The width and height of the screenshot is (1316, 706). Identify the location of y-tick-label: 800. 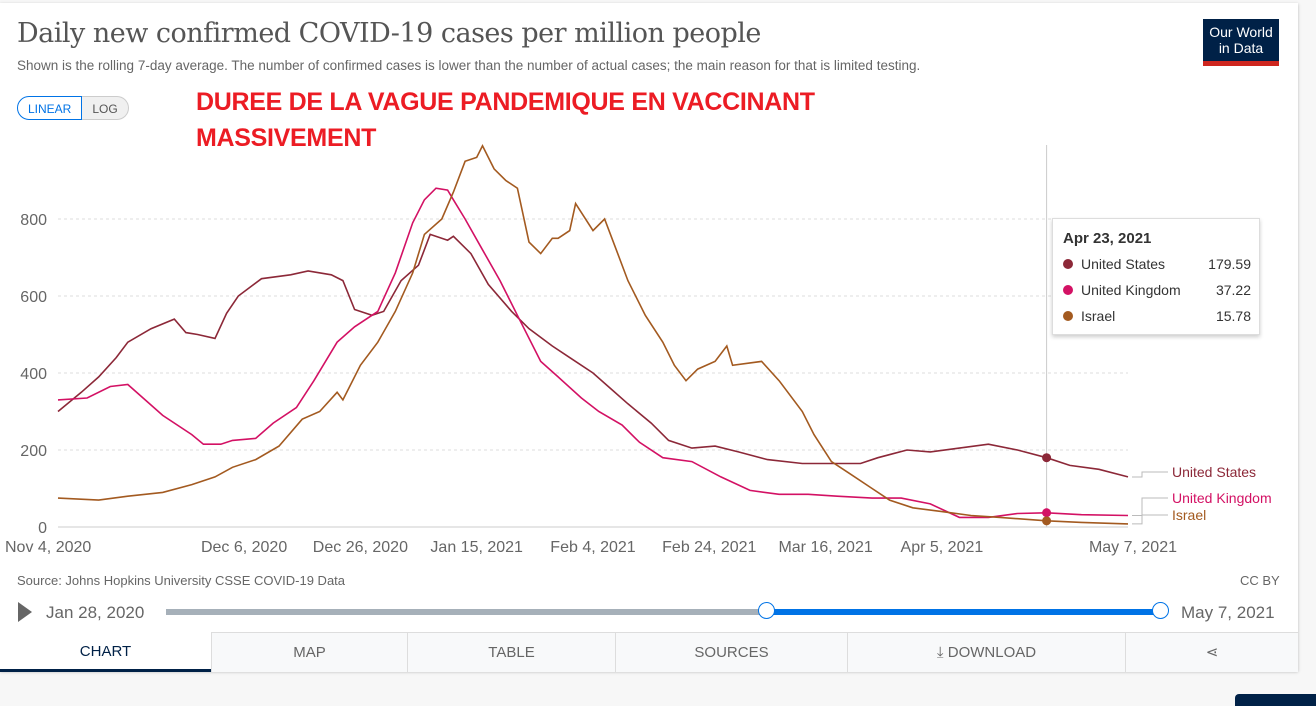
(33, 220).